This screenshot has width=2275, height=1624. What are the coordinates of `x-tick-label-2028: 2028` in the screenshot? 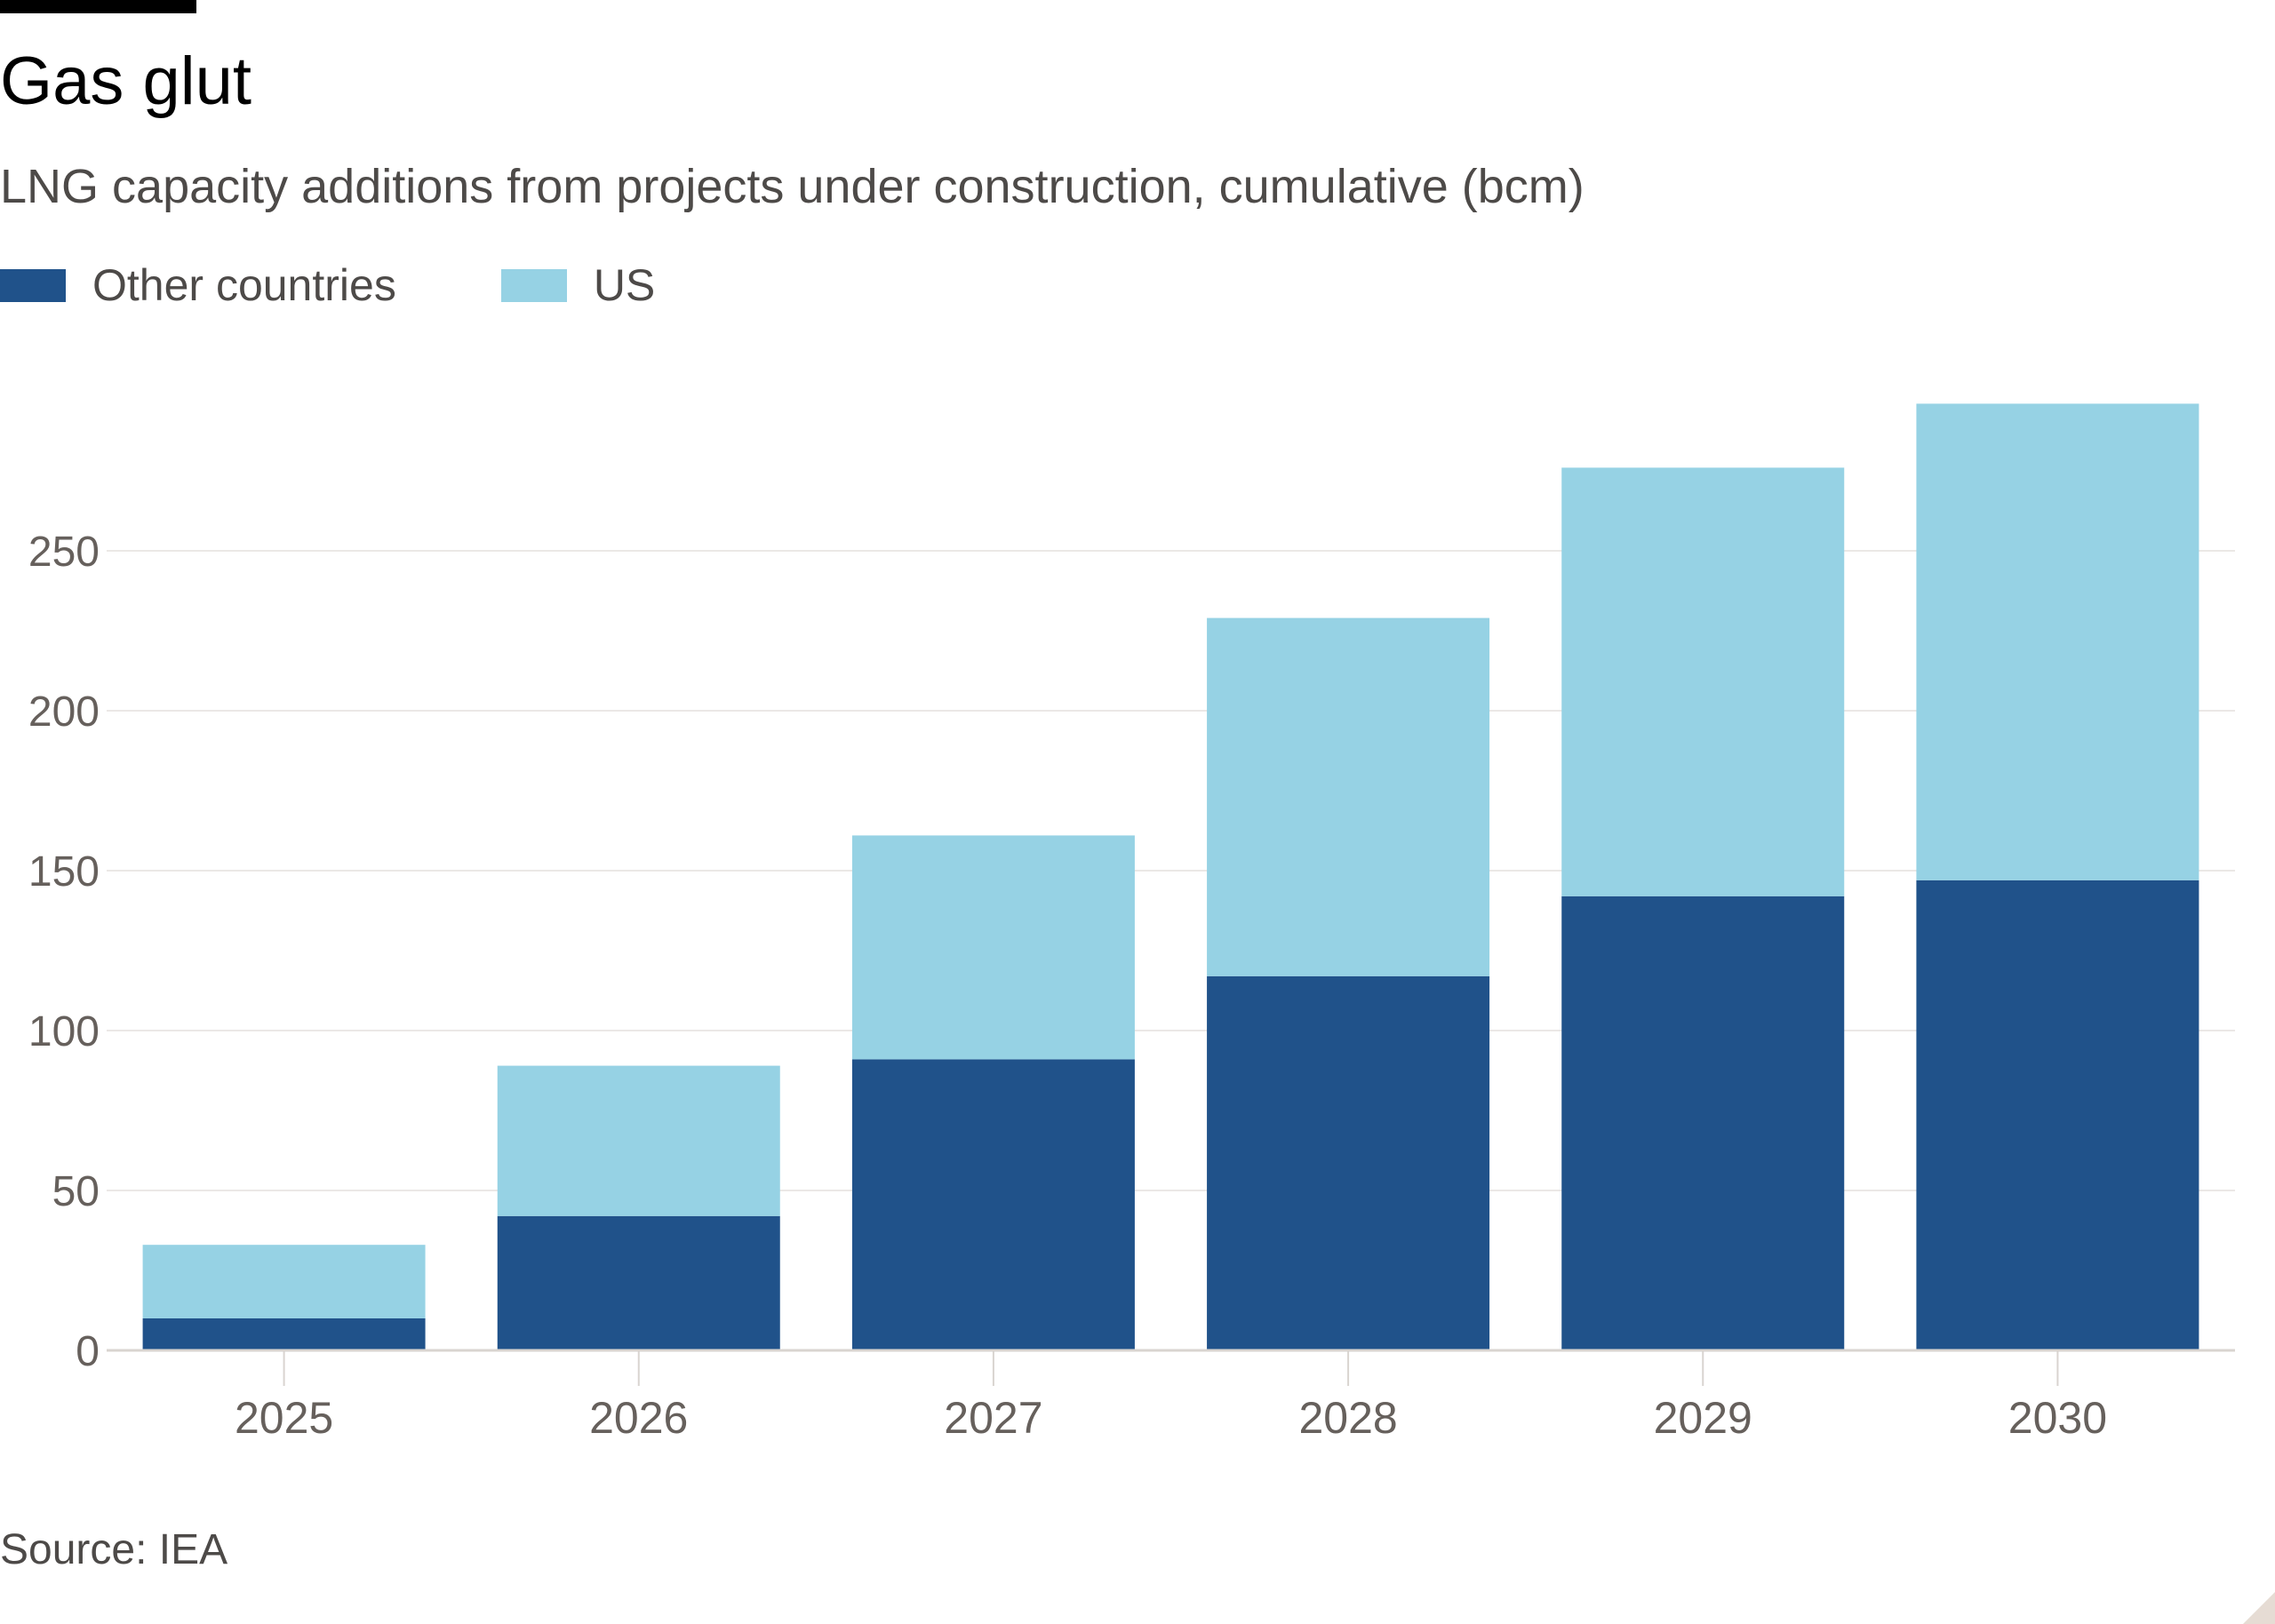 It's located at (1347, 1418).